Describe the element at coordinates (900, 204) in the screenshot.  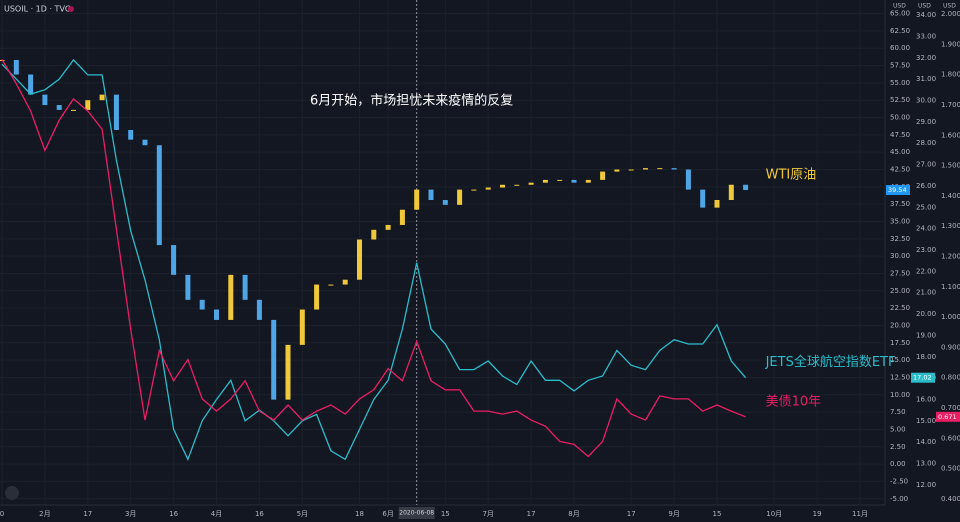
I see `y-tick-label: 37.50` at that location.